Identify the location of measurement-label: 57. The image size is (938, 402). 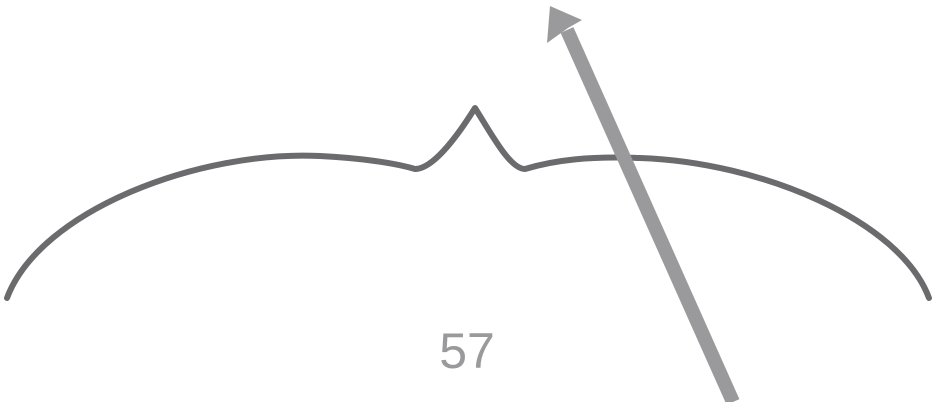
(467, 351).